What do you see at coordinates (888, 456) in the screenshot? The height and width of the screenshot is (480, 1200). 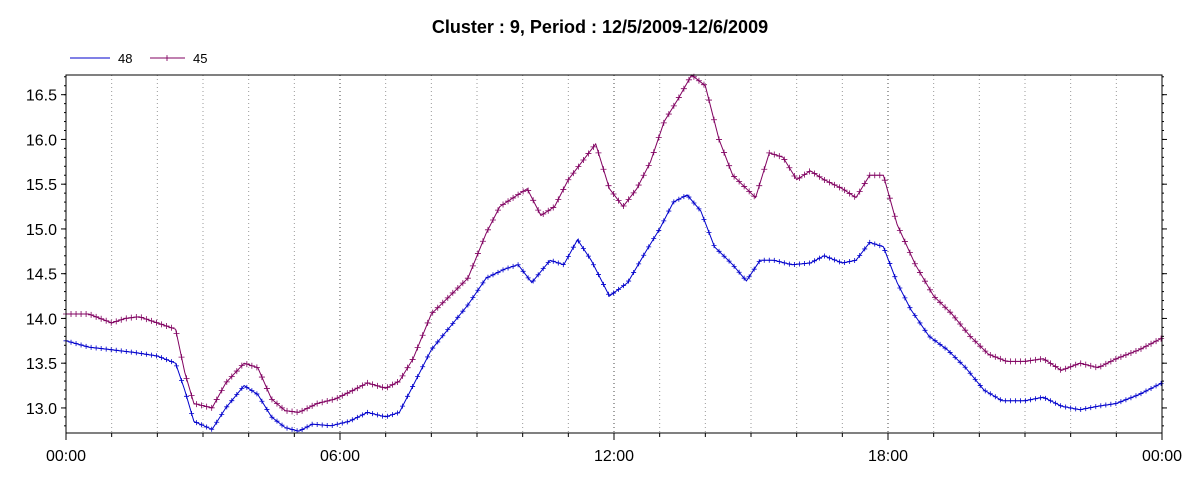 I see `x-tick-label: 18:00` at bounding box center [888, 456].